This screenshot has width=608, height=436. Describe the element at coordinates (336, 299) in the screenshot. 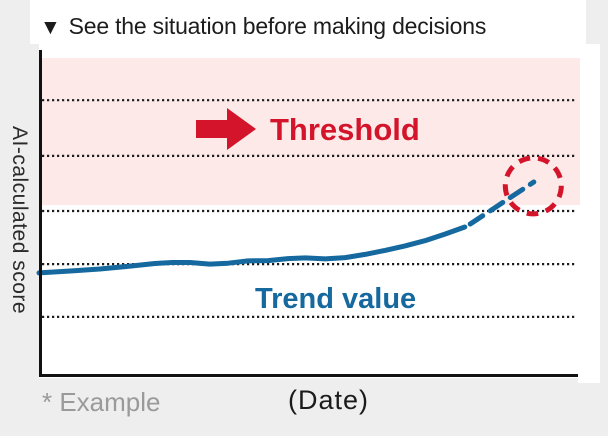

I see `trend-value-label: Trend value` at that location.